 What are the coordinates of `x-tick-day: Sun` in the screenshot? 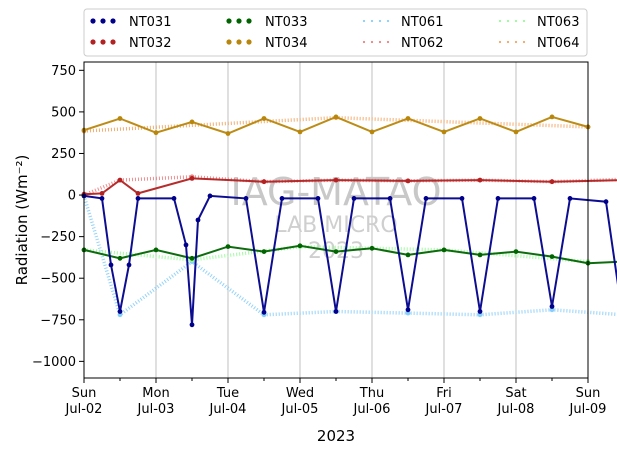 It's located at (84, 393).